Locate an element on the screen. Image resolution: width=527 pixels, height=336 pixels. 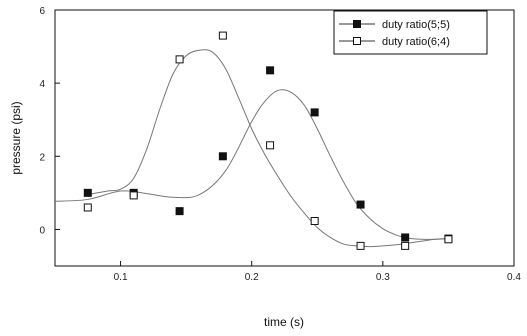
legend: duty ratio(5;5) duty ratio(6;4) is located at coordinates (410, 32).